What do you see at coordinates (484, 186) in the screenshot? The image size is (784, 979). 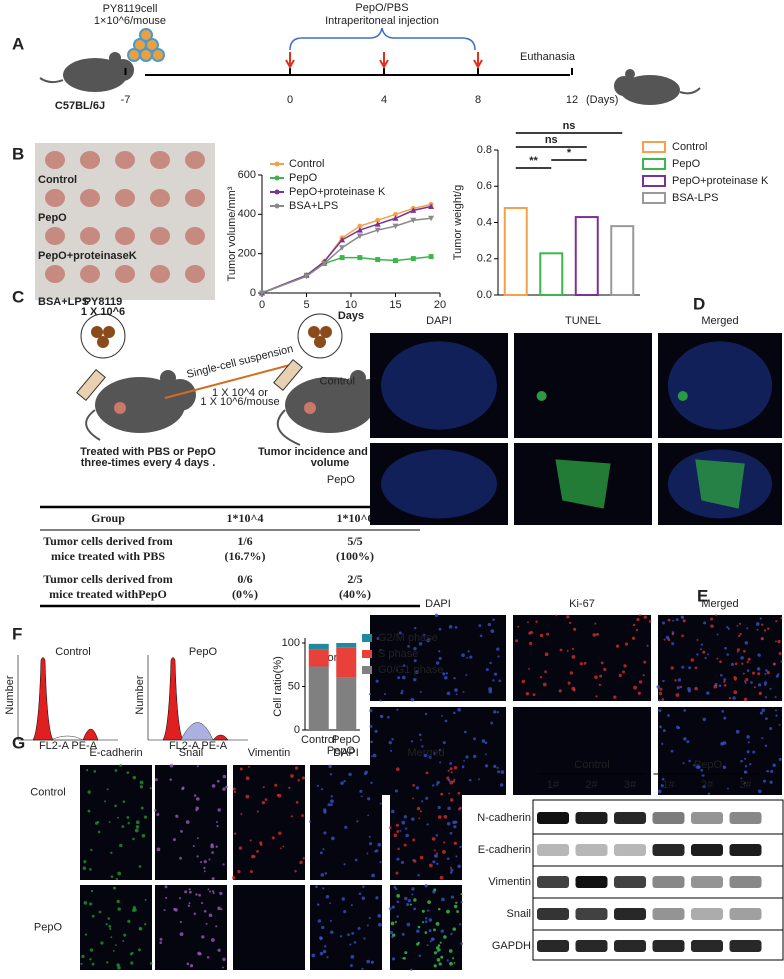 I see `y-tick-label: 0.6` at bounding box center [484, 186].